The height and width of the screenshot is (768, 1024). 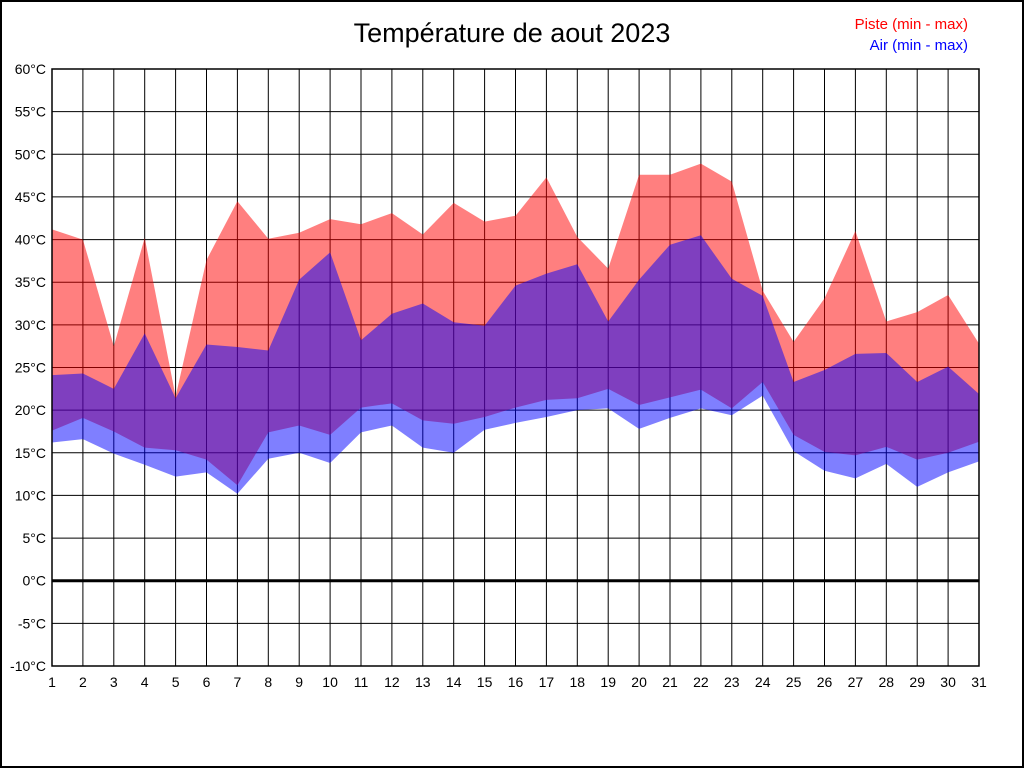 I want to click on y-tick-label: 60°C, so click(x=30, y=69).